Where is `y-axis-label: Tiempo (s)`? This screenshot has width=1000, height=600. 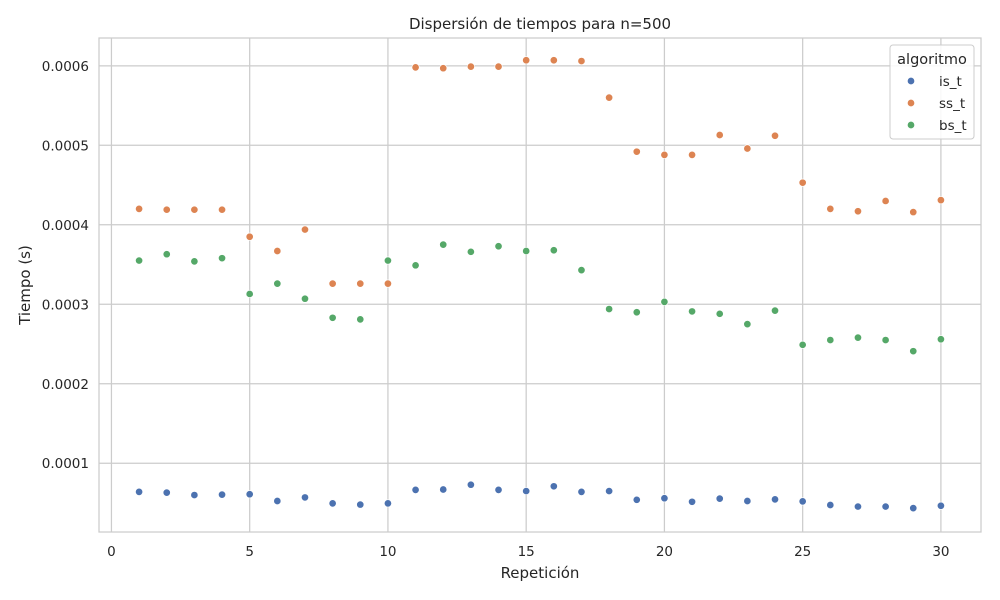 y-axis-label: Tiempo (s) is located at coordinates (25, 285).